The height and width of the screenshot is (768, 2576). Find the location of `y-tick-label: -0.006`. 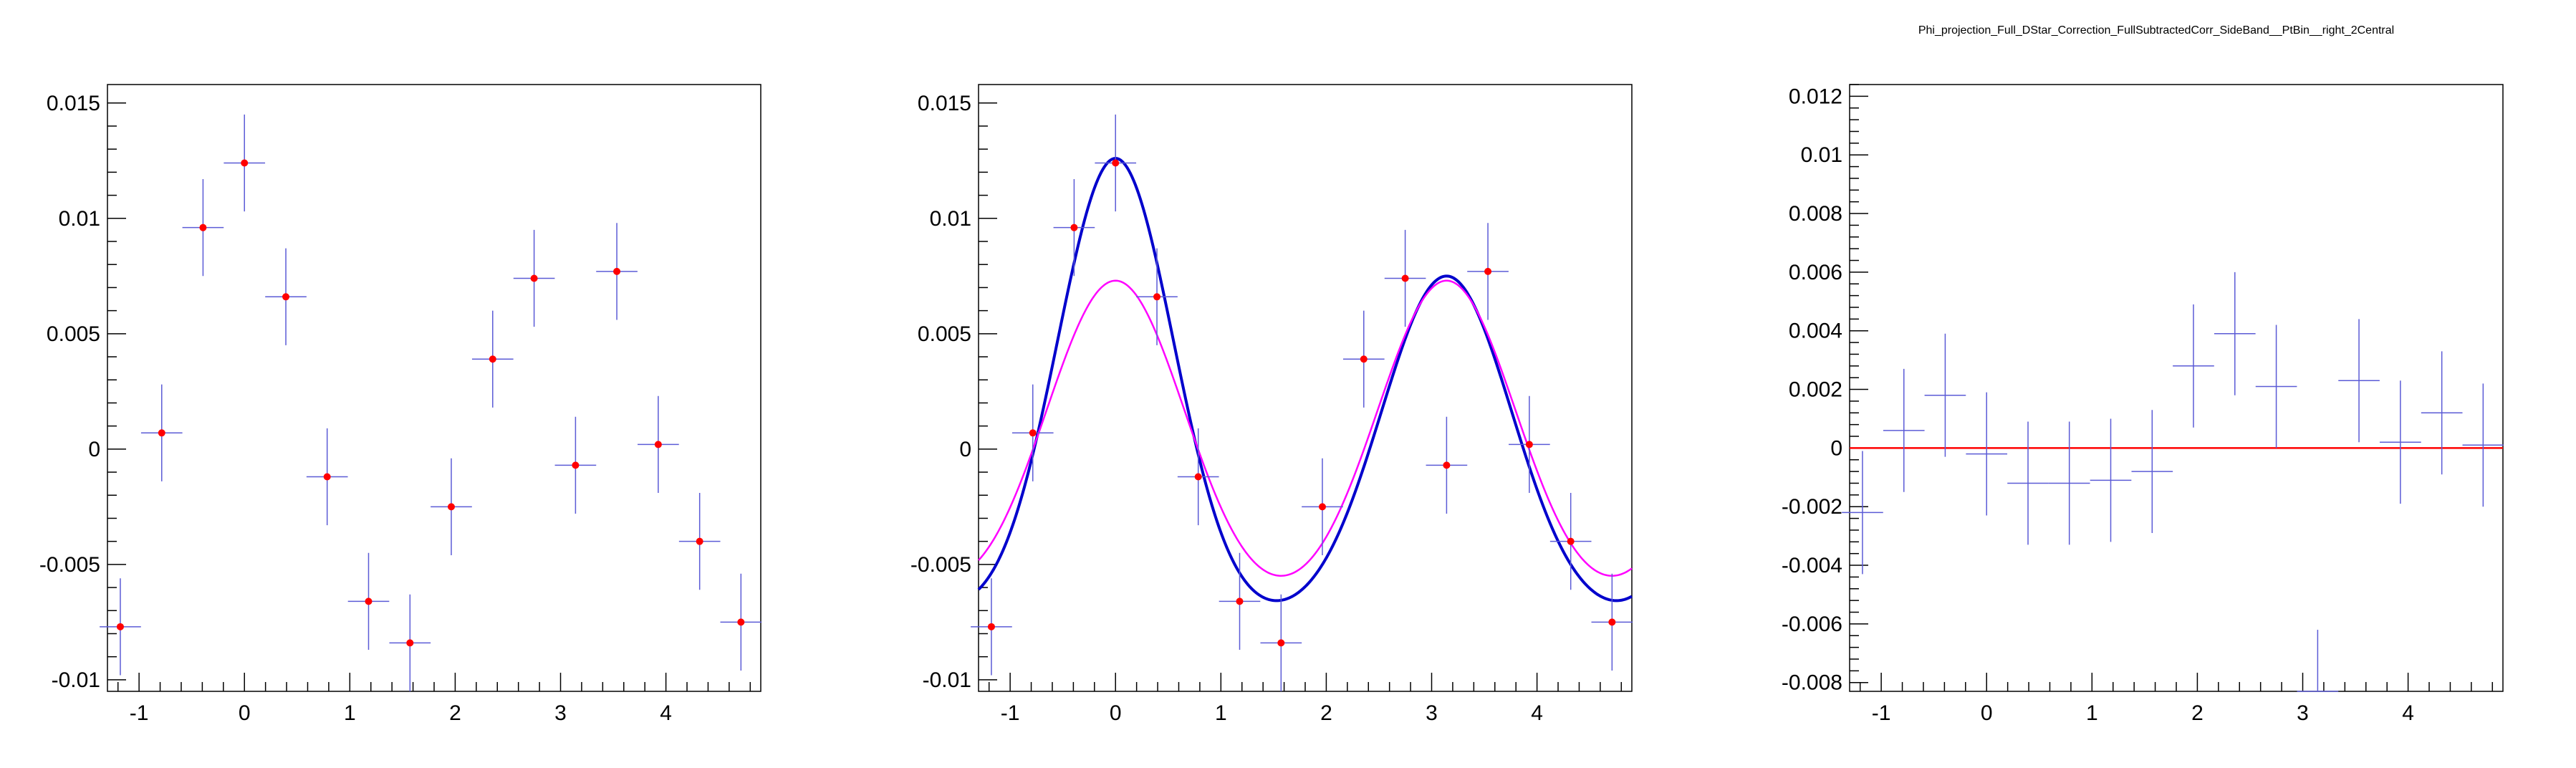

y-tick-label: -0.006 is located at coordinates (1812, 624).